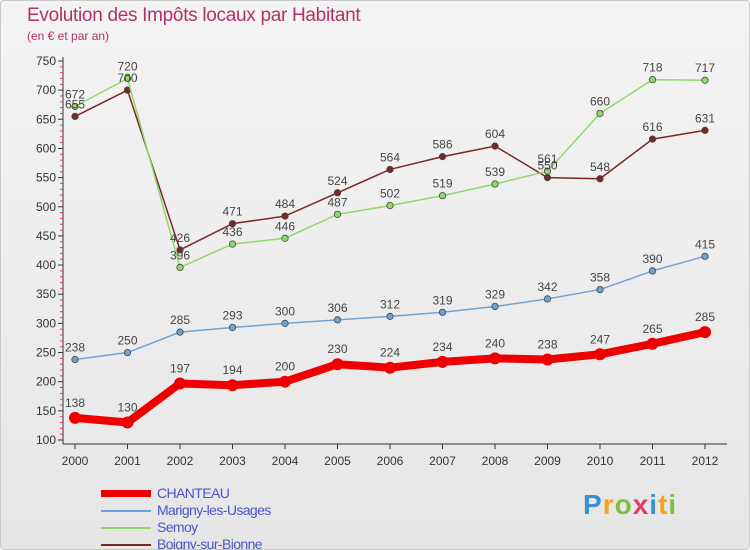 Image resolution: width=750 pixels, height=550 pixels. Describe the element at coordinates (623, 504) in the screenshot. I see `logo-letter: o` at that location.